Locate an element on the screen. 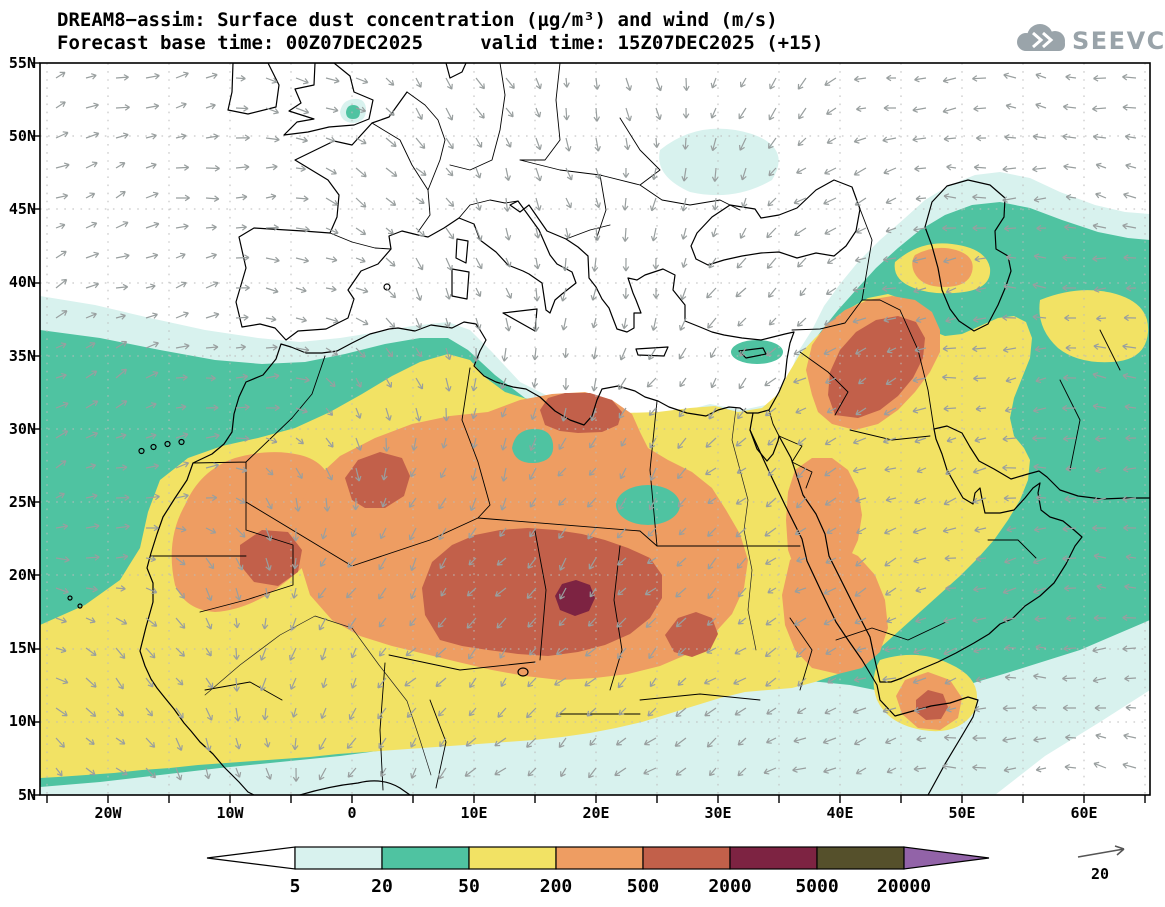 The width and height of the screenshot is (1165, 907). colorbar-label: 500 is located at coordinates (643, 886).